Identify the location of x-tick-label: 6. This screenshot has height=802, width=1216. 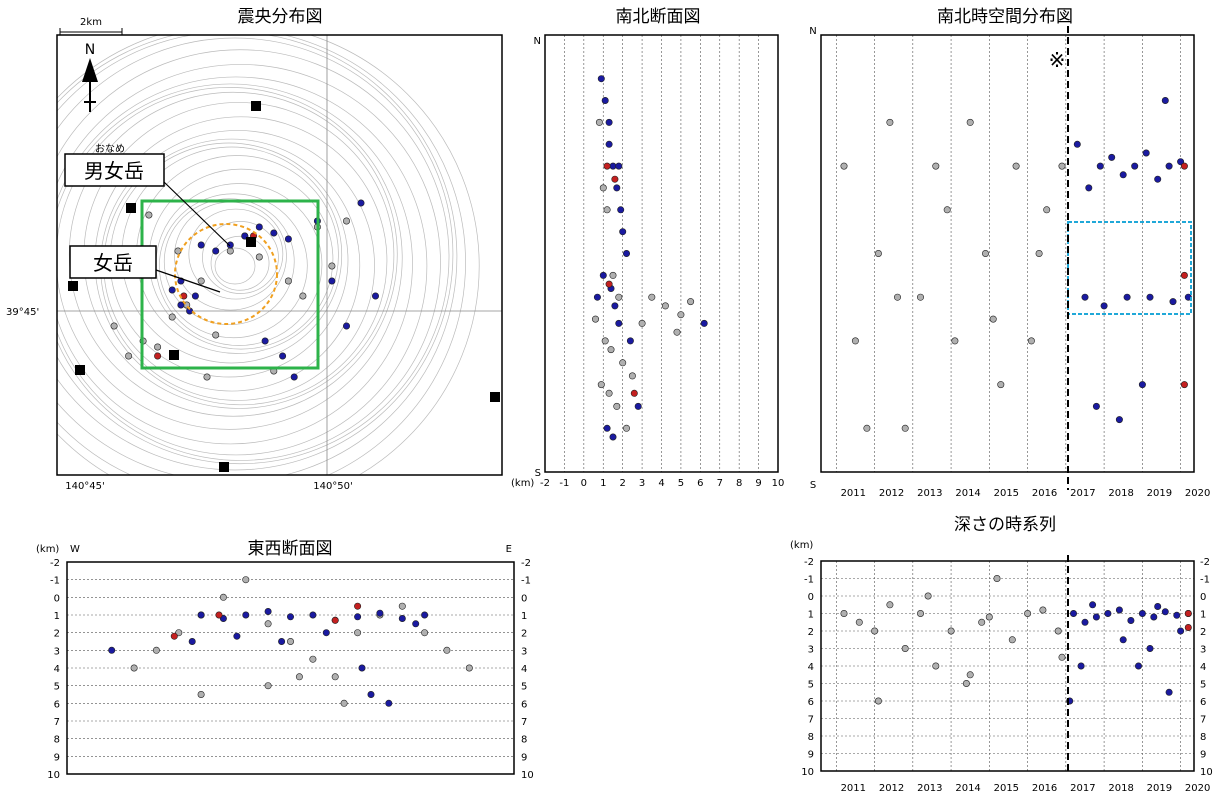
(700, 483).